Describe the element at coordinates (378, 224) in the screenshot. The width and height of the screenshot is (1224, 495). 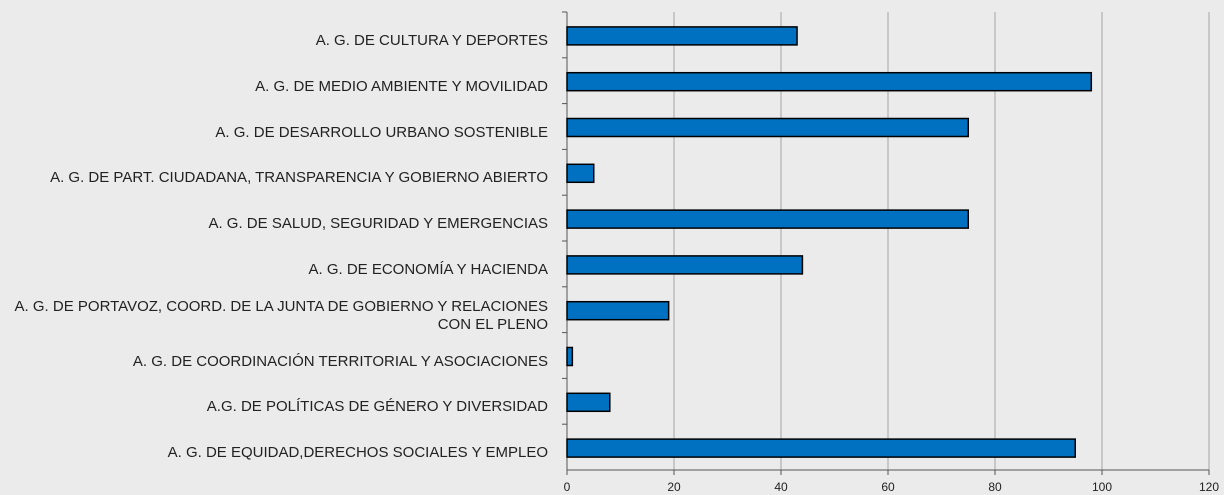
I see `y-tick-label: A. G. DE SALUD, SEGURIDAD Y EMERGENCIAS` at that location.